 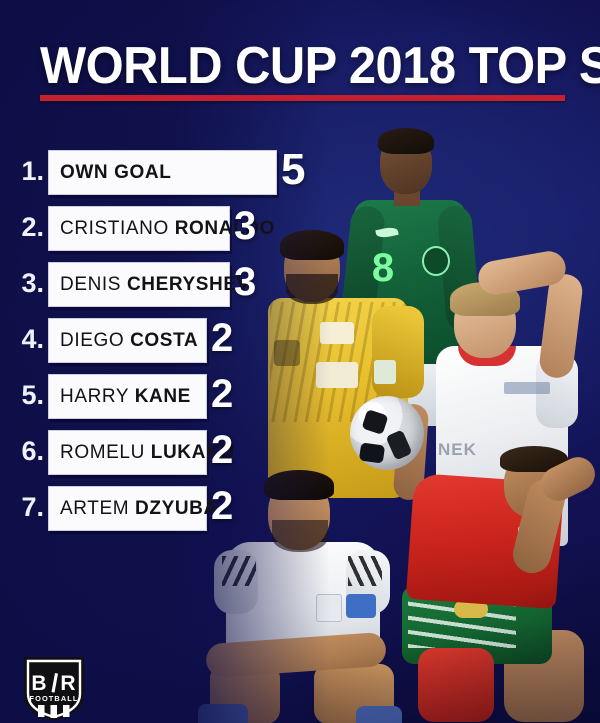 I want to click on list-item: 7. ARTEM DZYUBA 2, so click(x=160, y=512).